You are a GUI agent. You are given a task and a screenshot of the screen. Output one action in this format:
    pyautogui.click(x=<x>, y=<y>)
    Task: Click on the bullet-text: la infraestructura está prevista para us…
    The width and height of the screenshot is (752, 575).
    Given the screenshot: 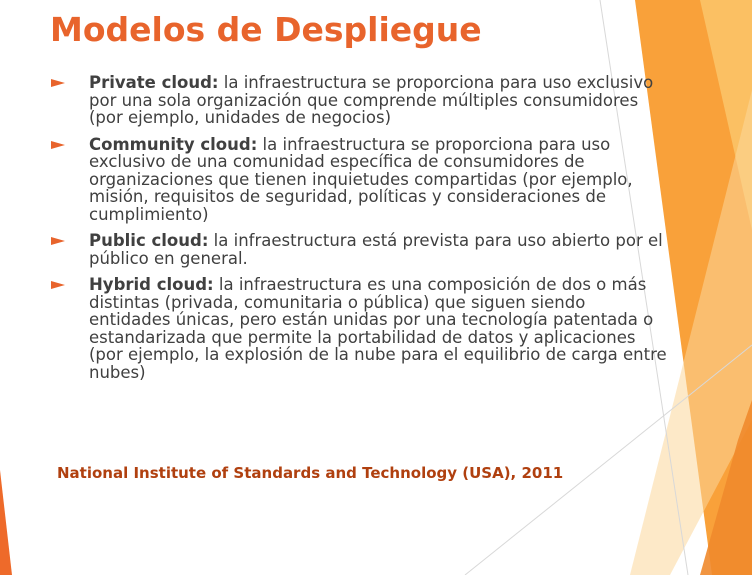 What is the action you would take?
    pyautogui.click(x=376, y=249)
    